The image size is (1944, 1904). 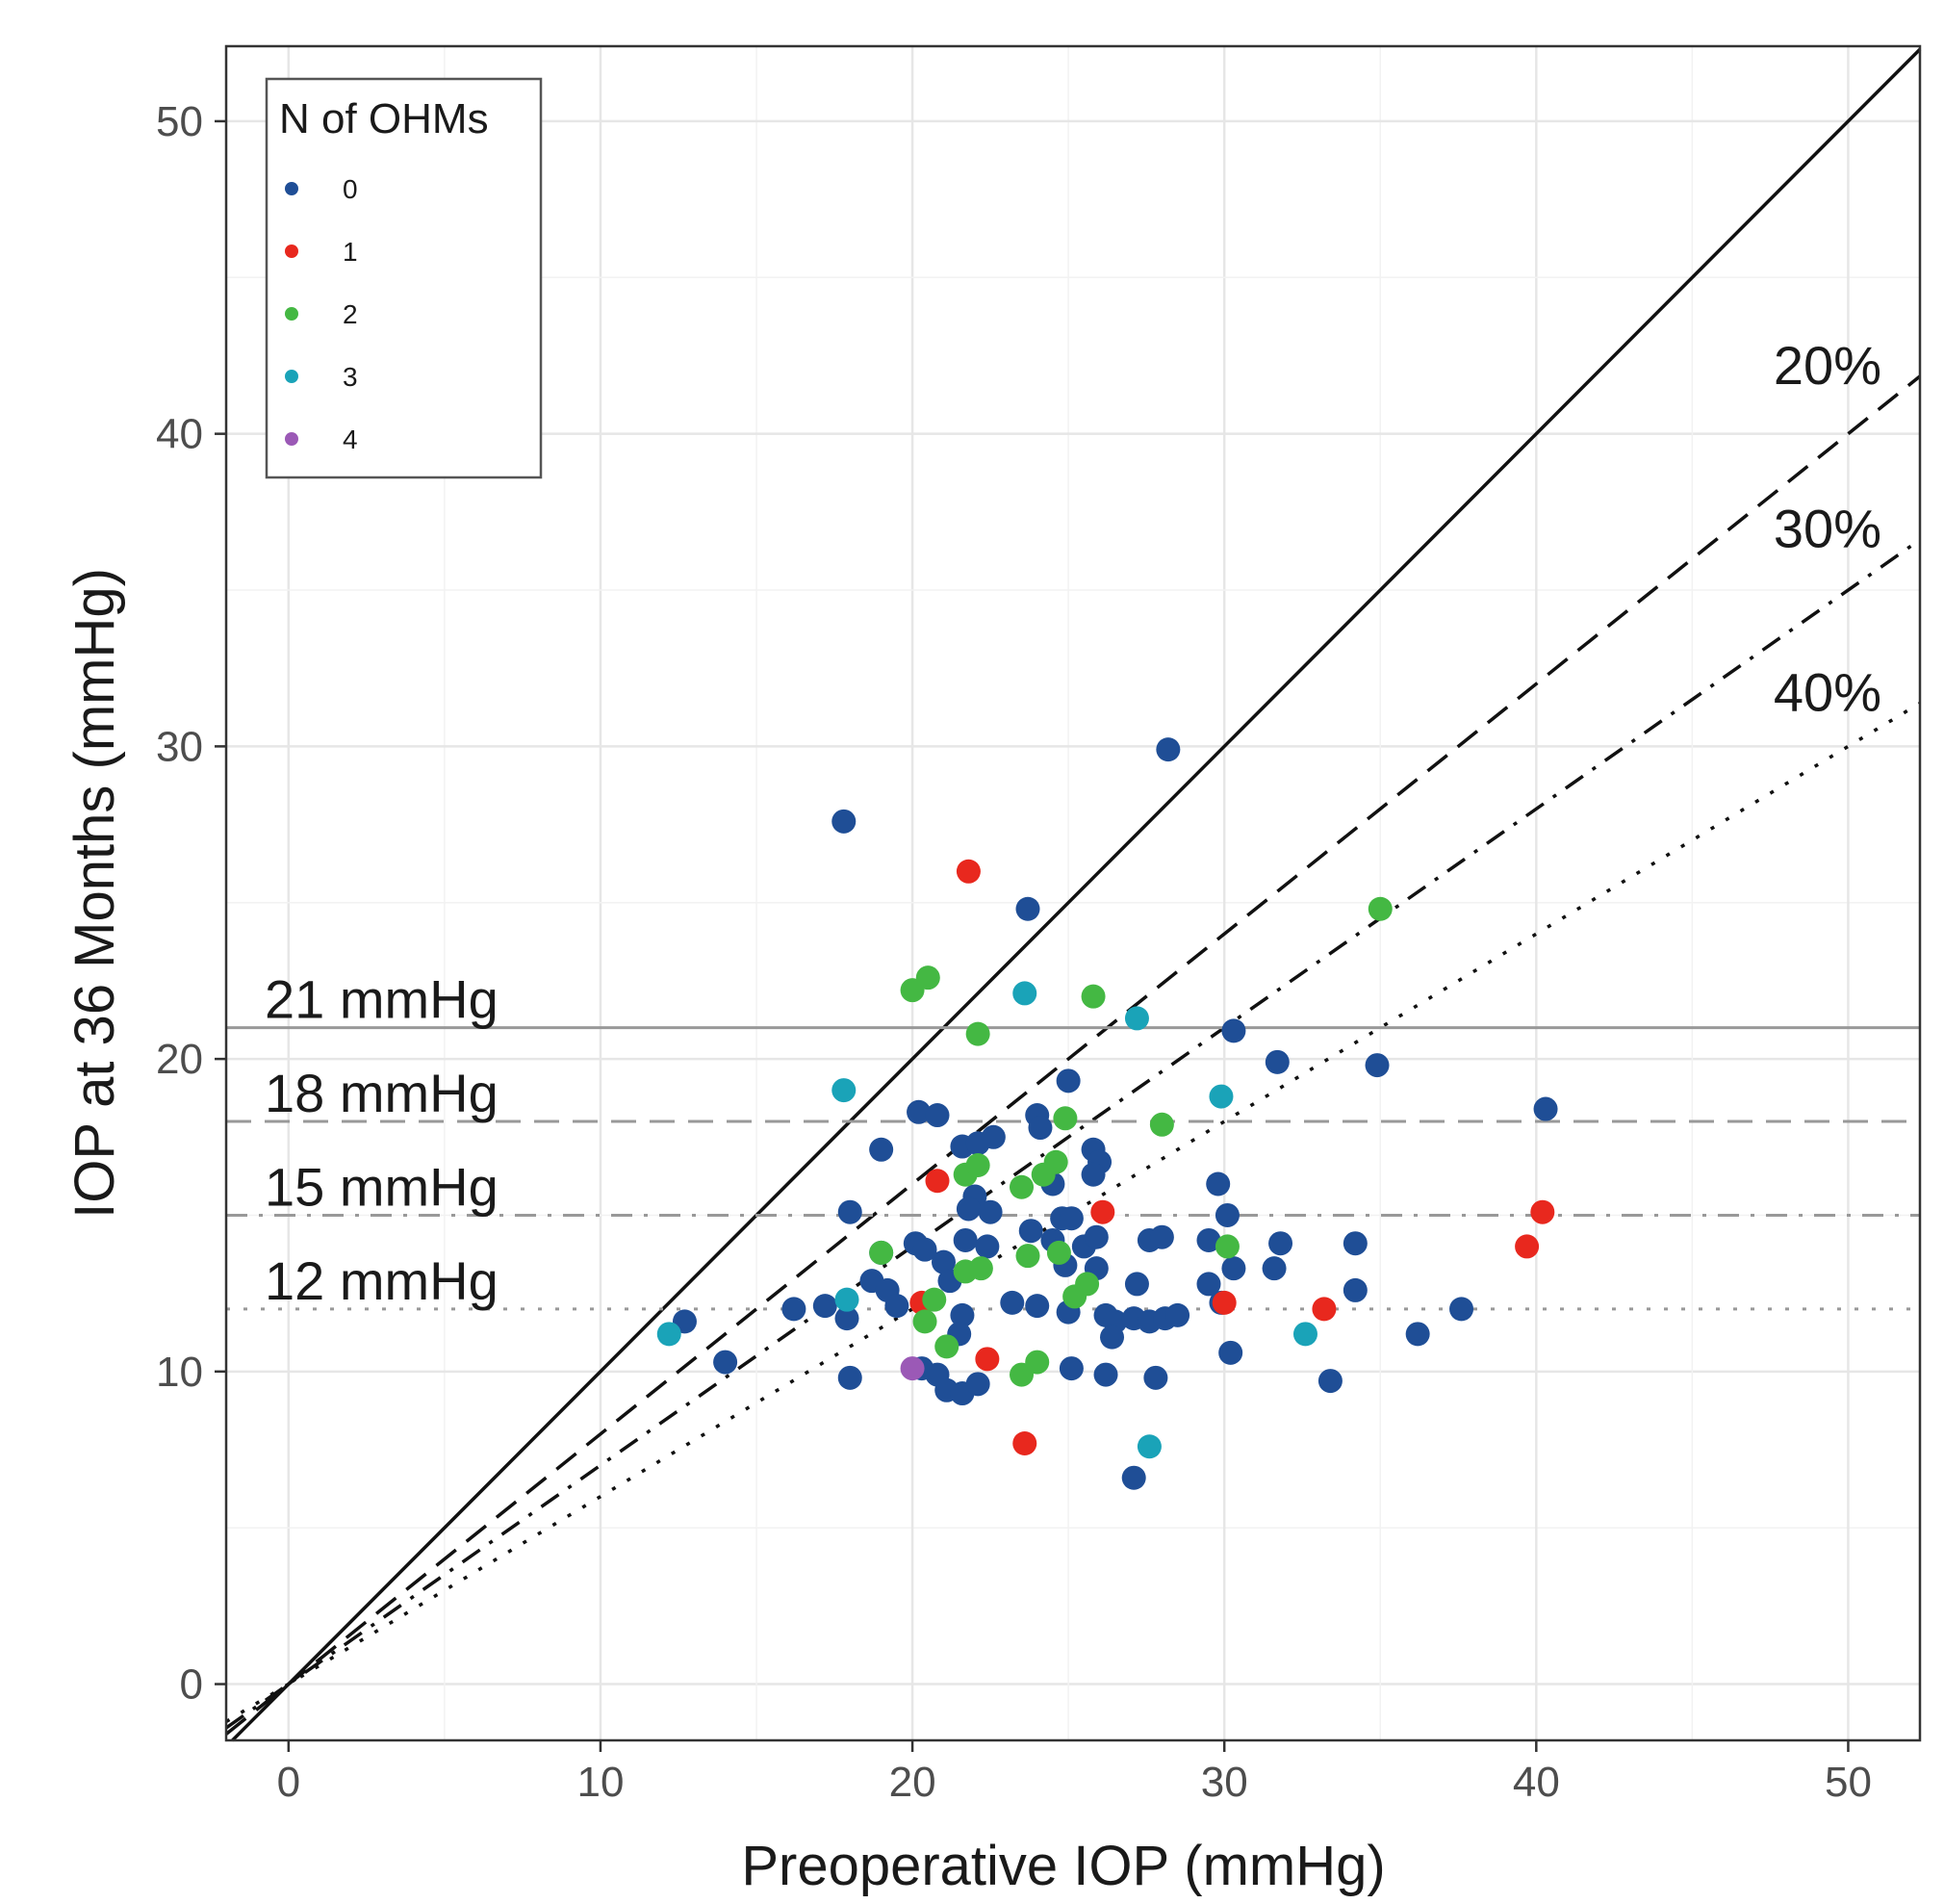 What do you see at coordinates (191, 1685) in the screenshot?
I see `y-tick-label: 0` at bounding box center [191, 1685].